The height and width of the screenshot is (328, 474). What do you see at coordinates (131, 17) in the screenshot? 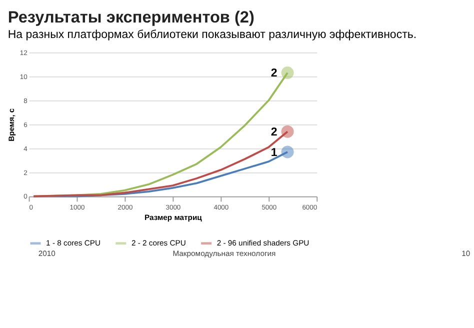
I see `chart-title: Результаты экспериментов (2)` at bounding box center [131, 17].